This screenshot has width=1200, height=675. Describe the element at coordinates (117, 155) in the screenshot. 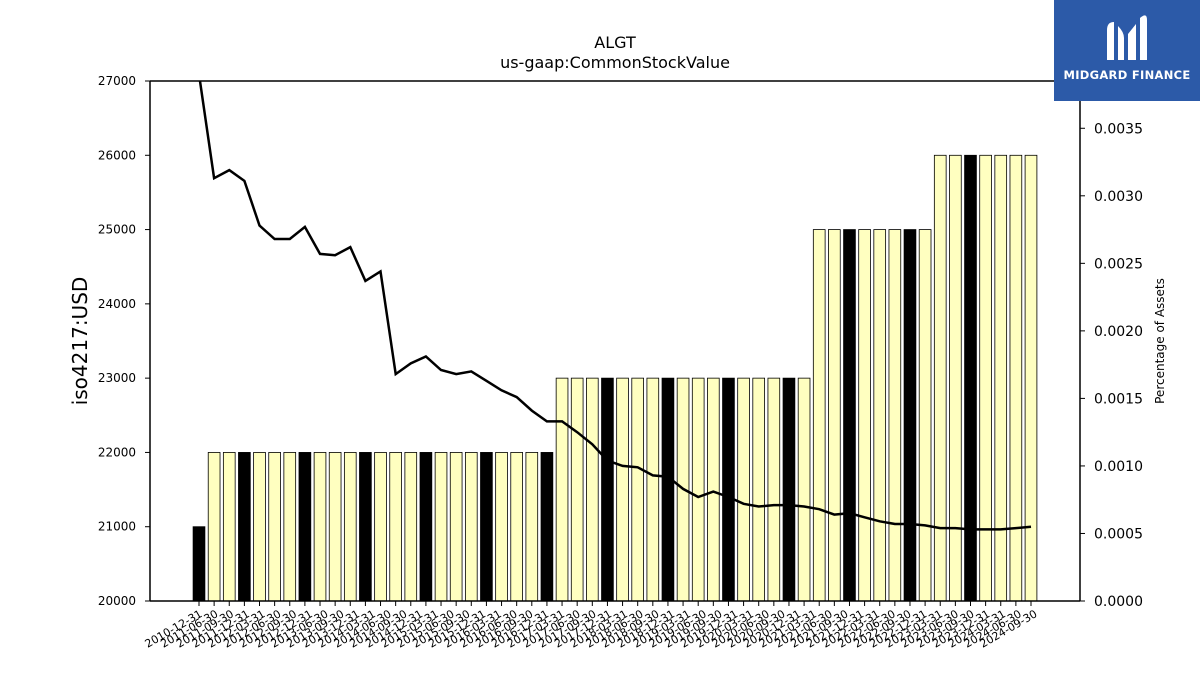

I see `y-tick-label: 26000` at that location.